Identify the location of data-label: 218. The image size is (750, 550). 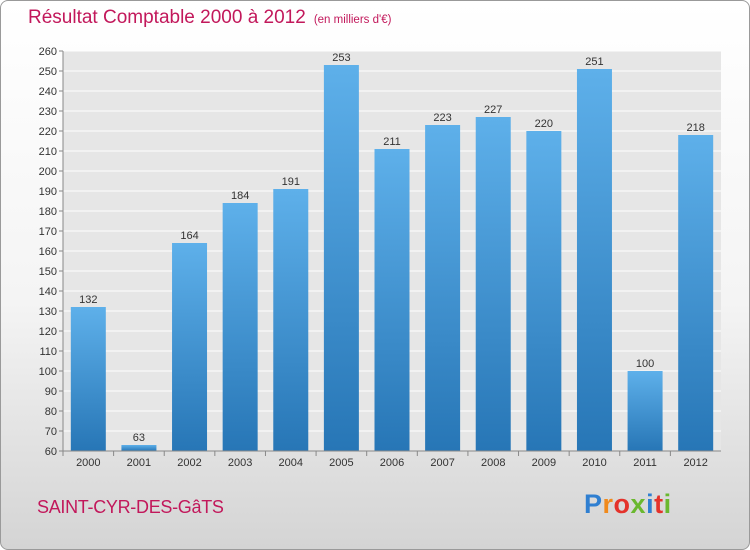
(696, 128).